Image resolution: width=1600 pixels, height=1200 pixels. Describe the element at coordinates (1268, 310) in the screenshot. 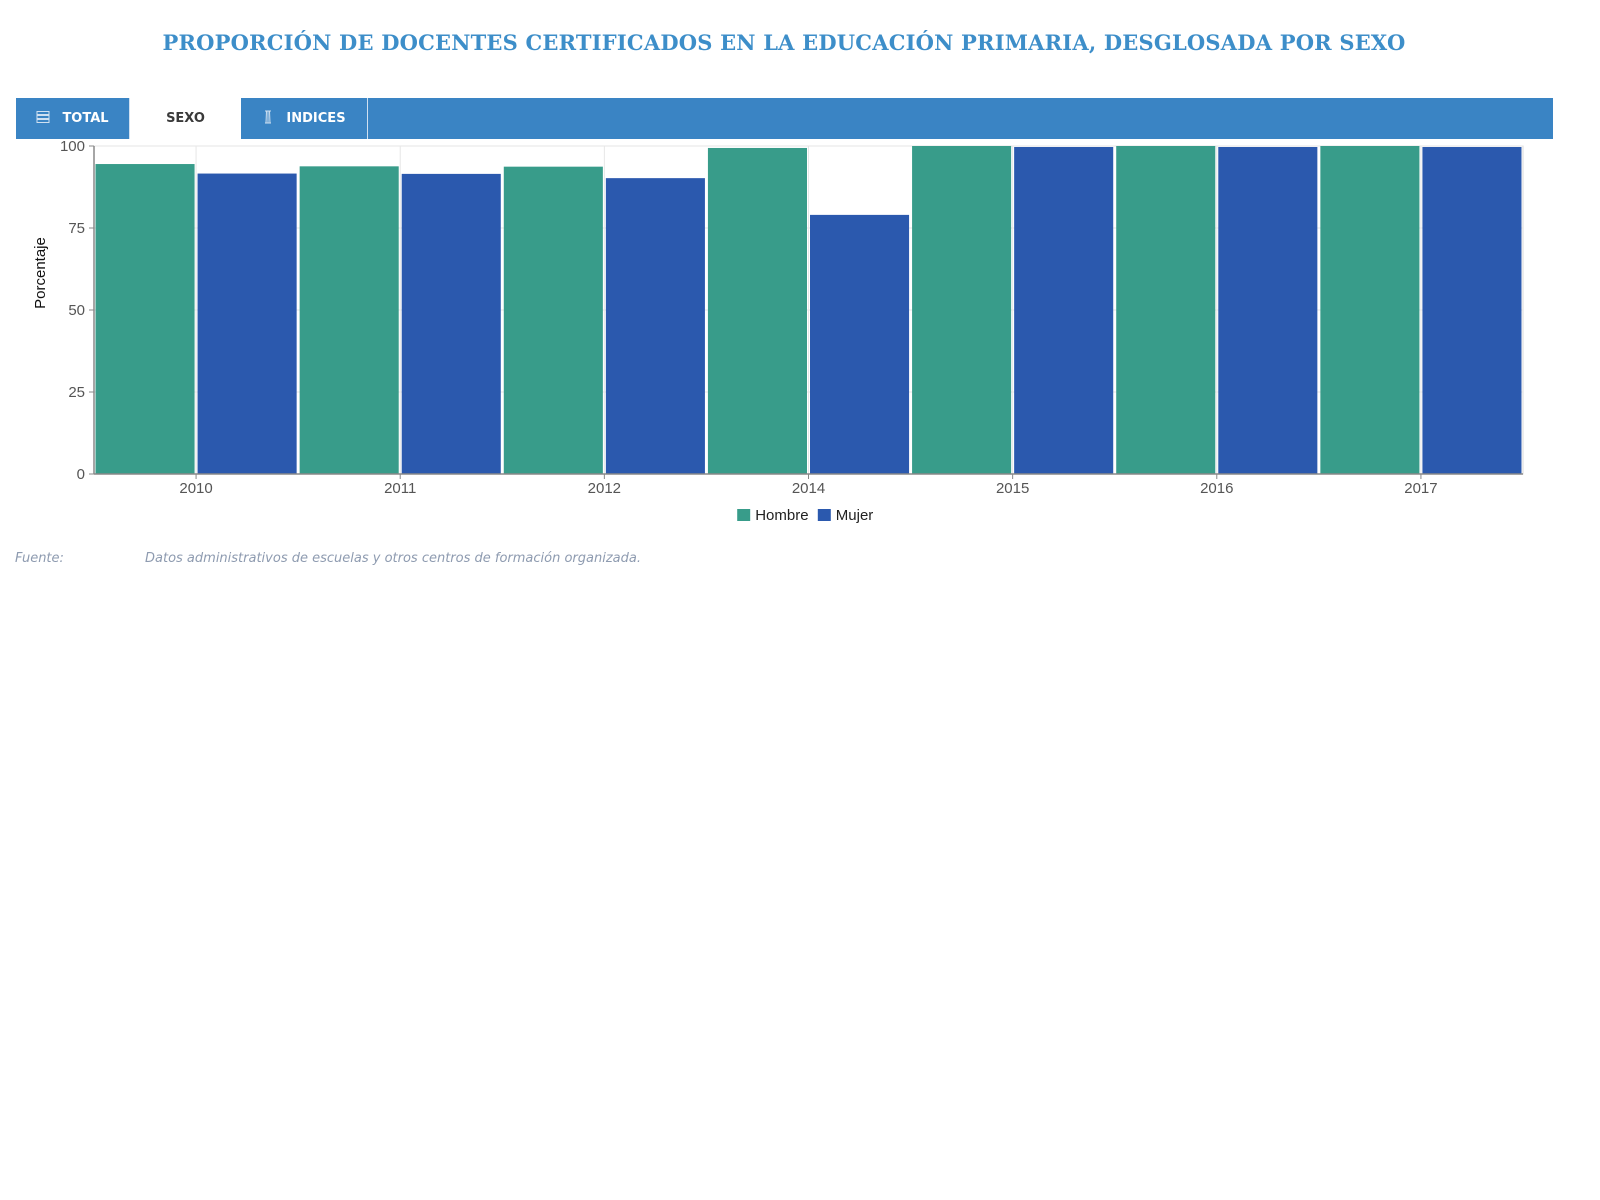

I see `bar-mujer-2016` at that location.